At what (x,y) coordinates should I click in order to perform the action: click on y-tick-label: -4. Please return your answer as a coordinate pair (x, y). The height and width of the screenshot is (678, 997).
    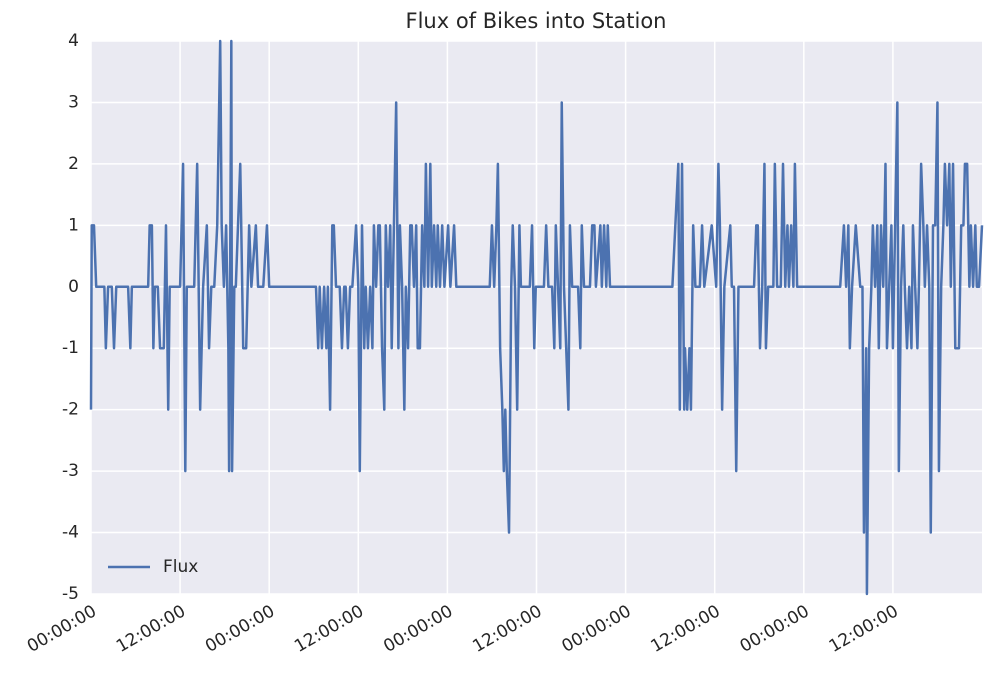
    Looking at the image, I should click on (70, 533).